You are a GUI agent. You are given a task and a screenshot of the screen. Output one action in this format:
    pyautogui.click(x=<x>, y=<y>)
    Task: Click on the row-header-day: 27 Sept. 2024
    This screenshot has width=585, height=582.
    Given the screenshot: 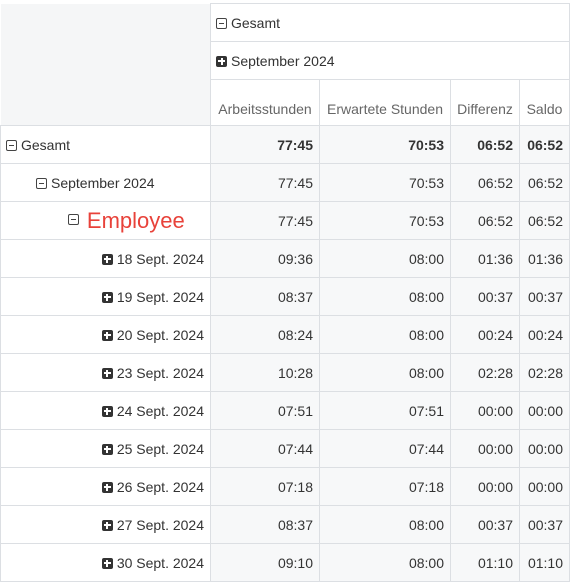 What is the action you would take?
    pyautogui.click(x=105, y=524)
    